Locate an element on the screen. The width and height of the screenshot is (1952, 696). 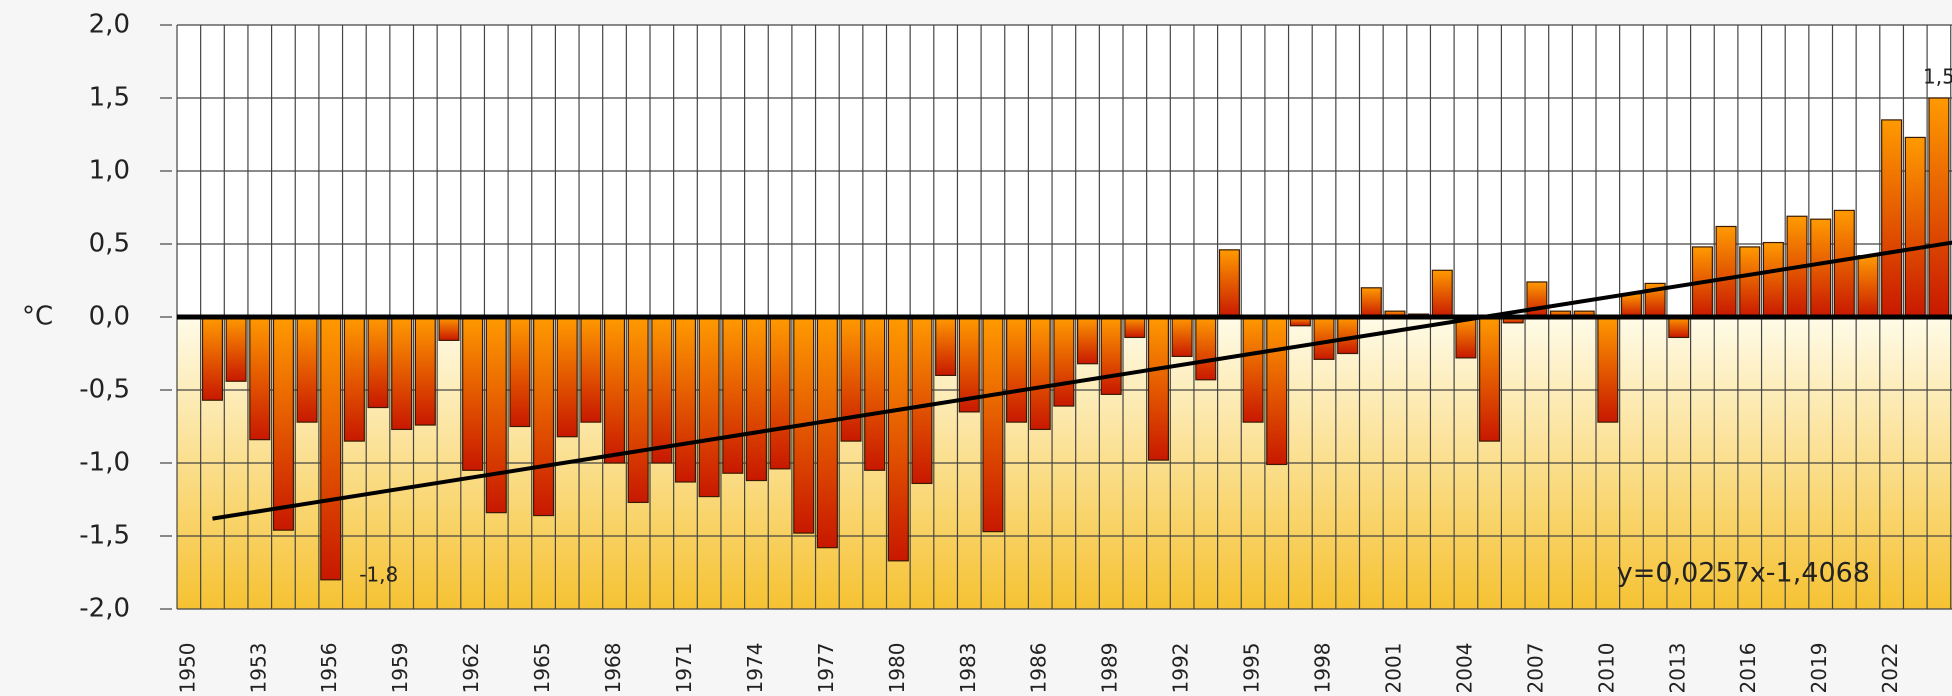
x-tick-label: 1956 is located at coordinates (329, 668).